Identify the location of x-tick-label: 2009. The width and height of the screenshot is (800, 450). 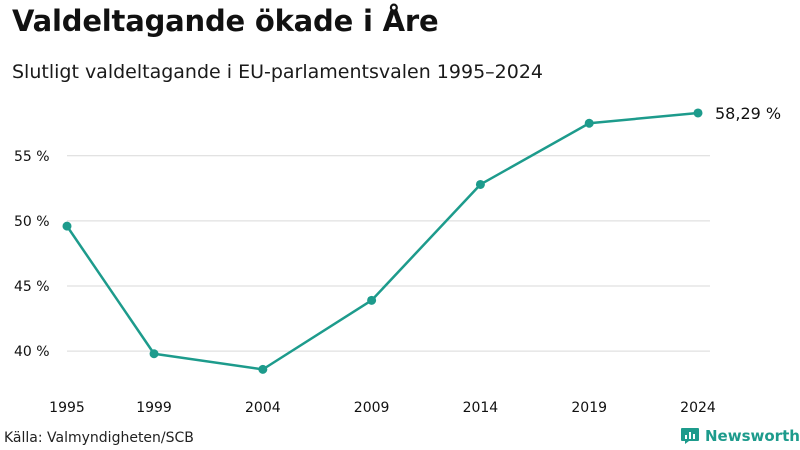
(372, 408).